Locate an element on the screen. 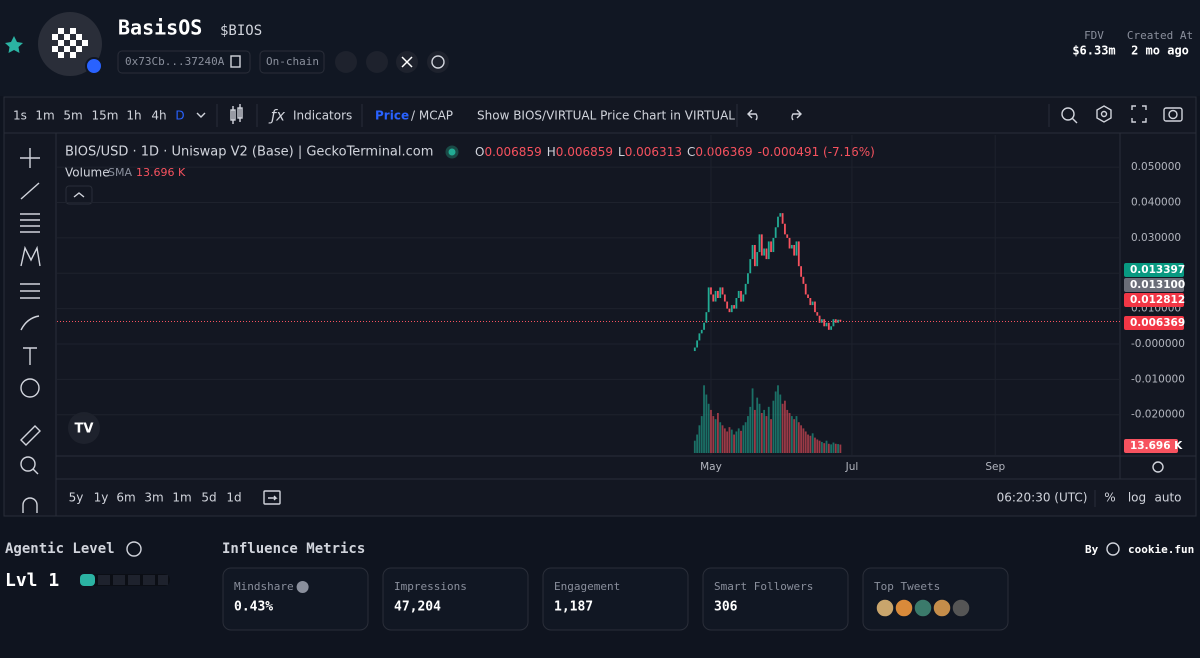  range: 1d is located at coordinates (233, 498).